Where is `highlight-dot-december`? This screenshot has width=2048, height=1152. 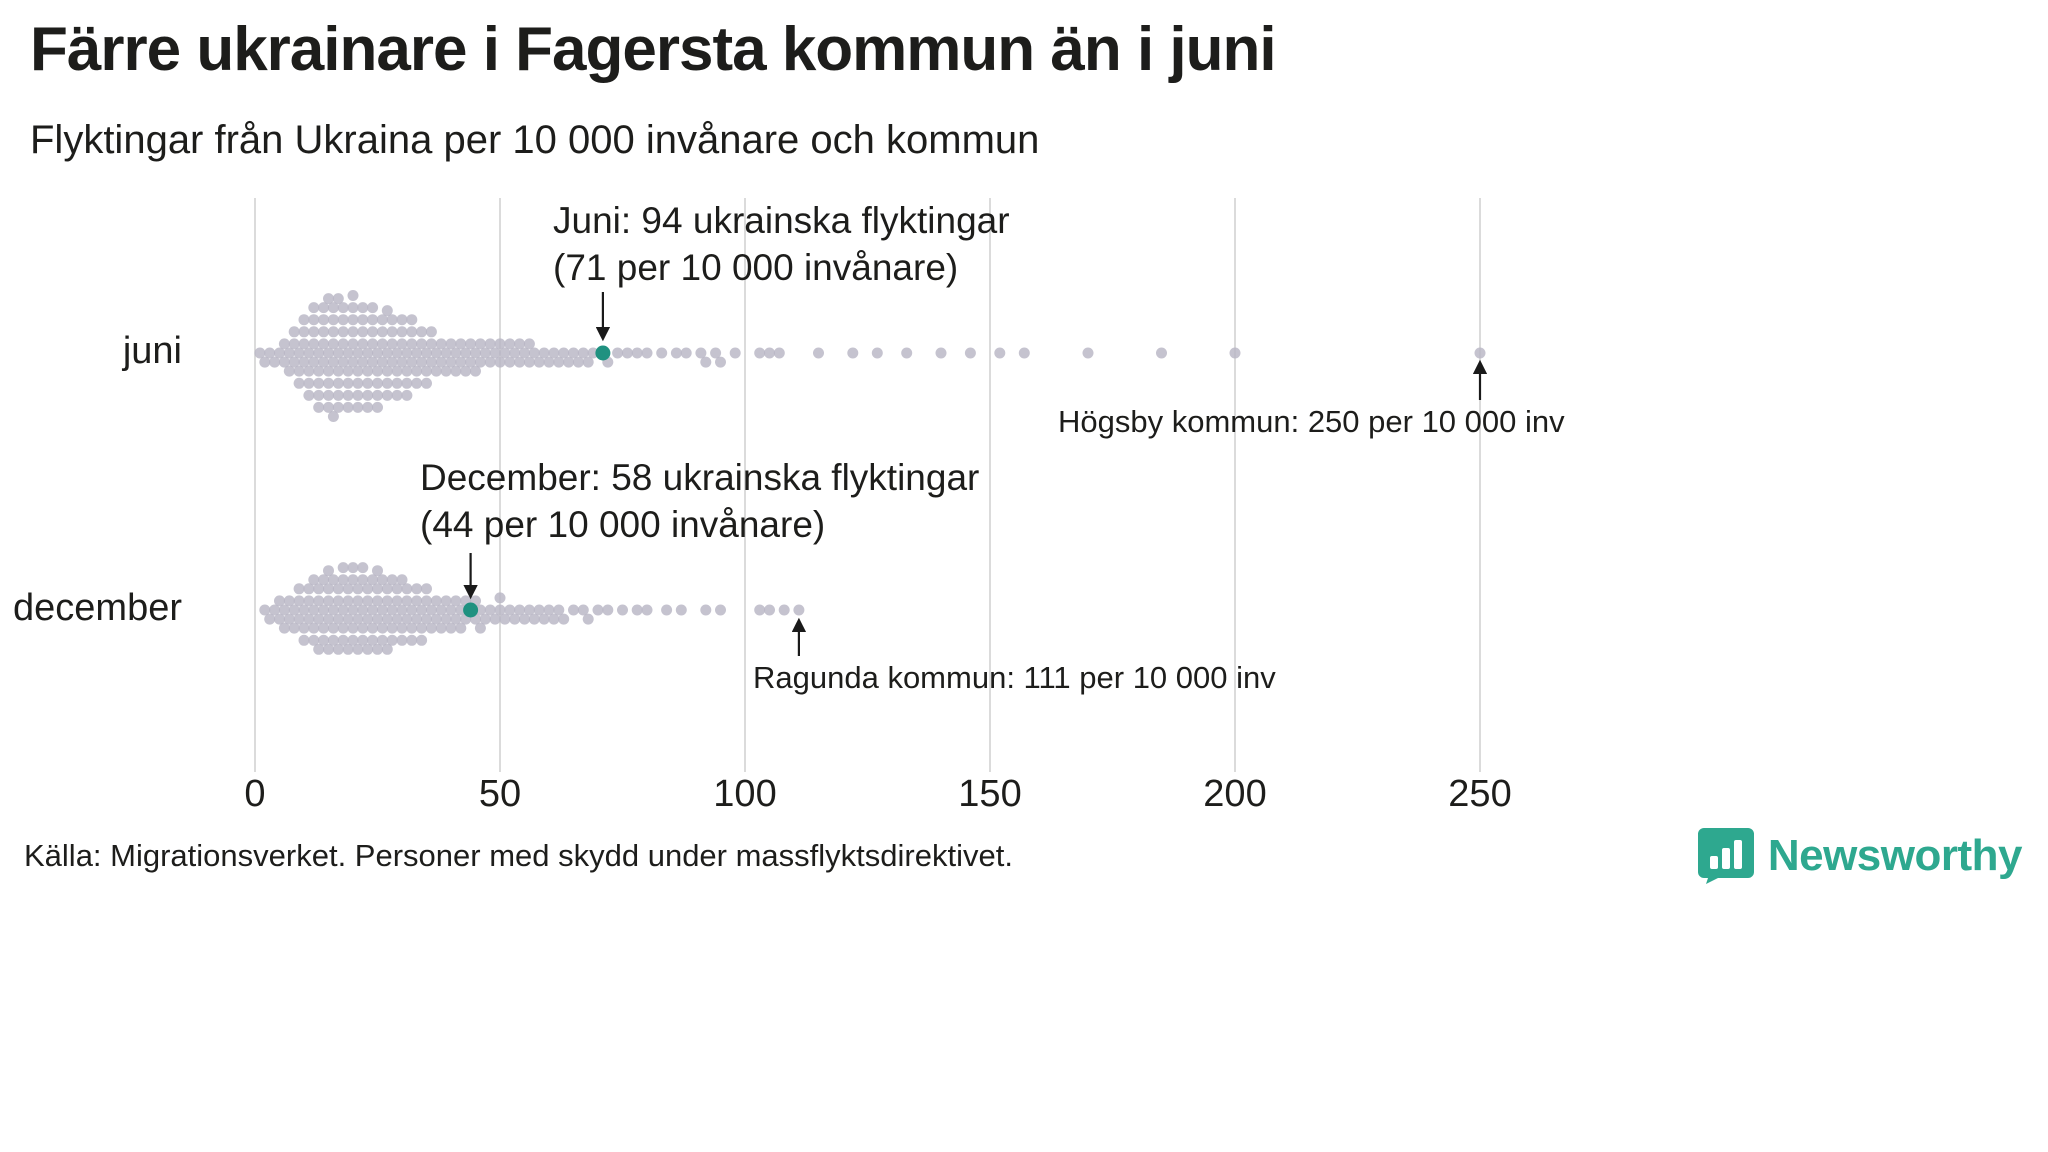 highlight-dot-december is located at coordinates (471, 610).